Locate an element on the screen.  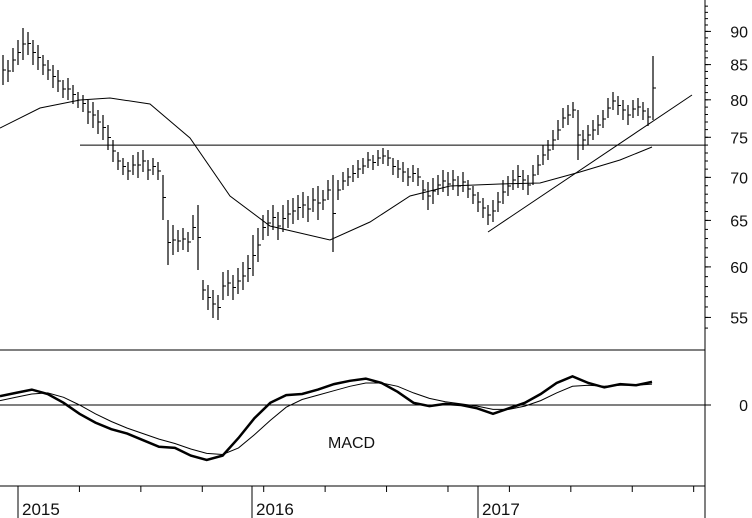
y-tick-label: 80 is located at coordinates (739, 101).